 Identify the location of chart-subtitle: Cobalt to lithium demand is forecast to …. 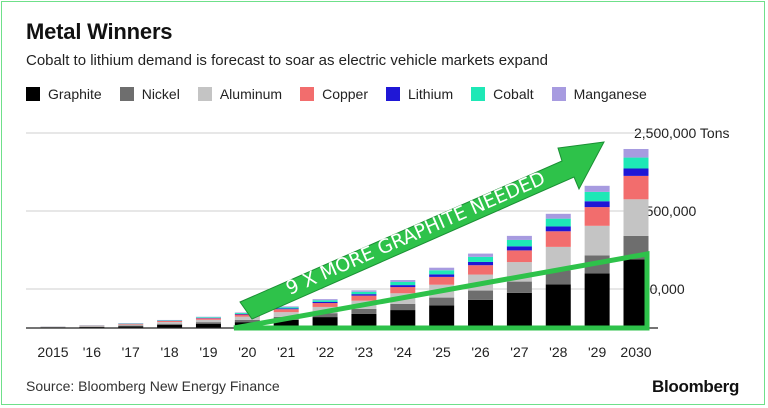
(287, 60).